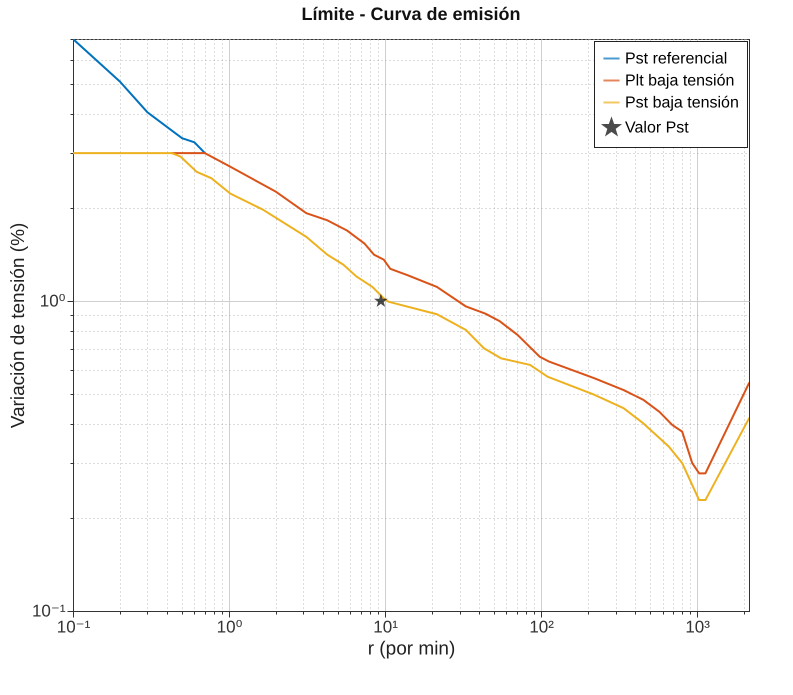 The height and width of the screenshot is (695, 793). I want to click on legend-label: Pst baja tensión, so click(682, 103).